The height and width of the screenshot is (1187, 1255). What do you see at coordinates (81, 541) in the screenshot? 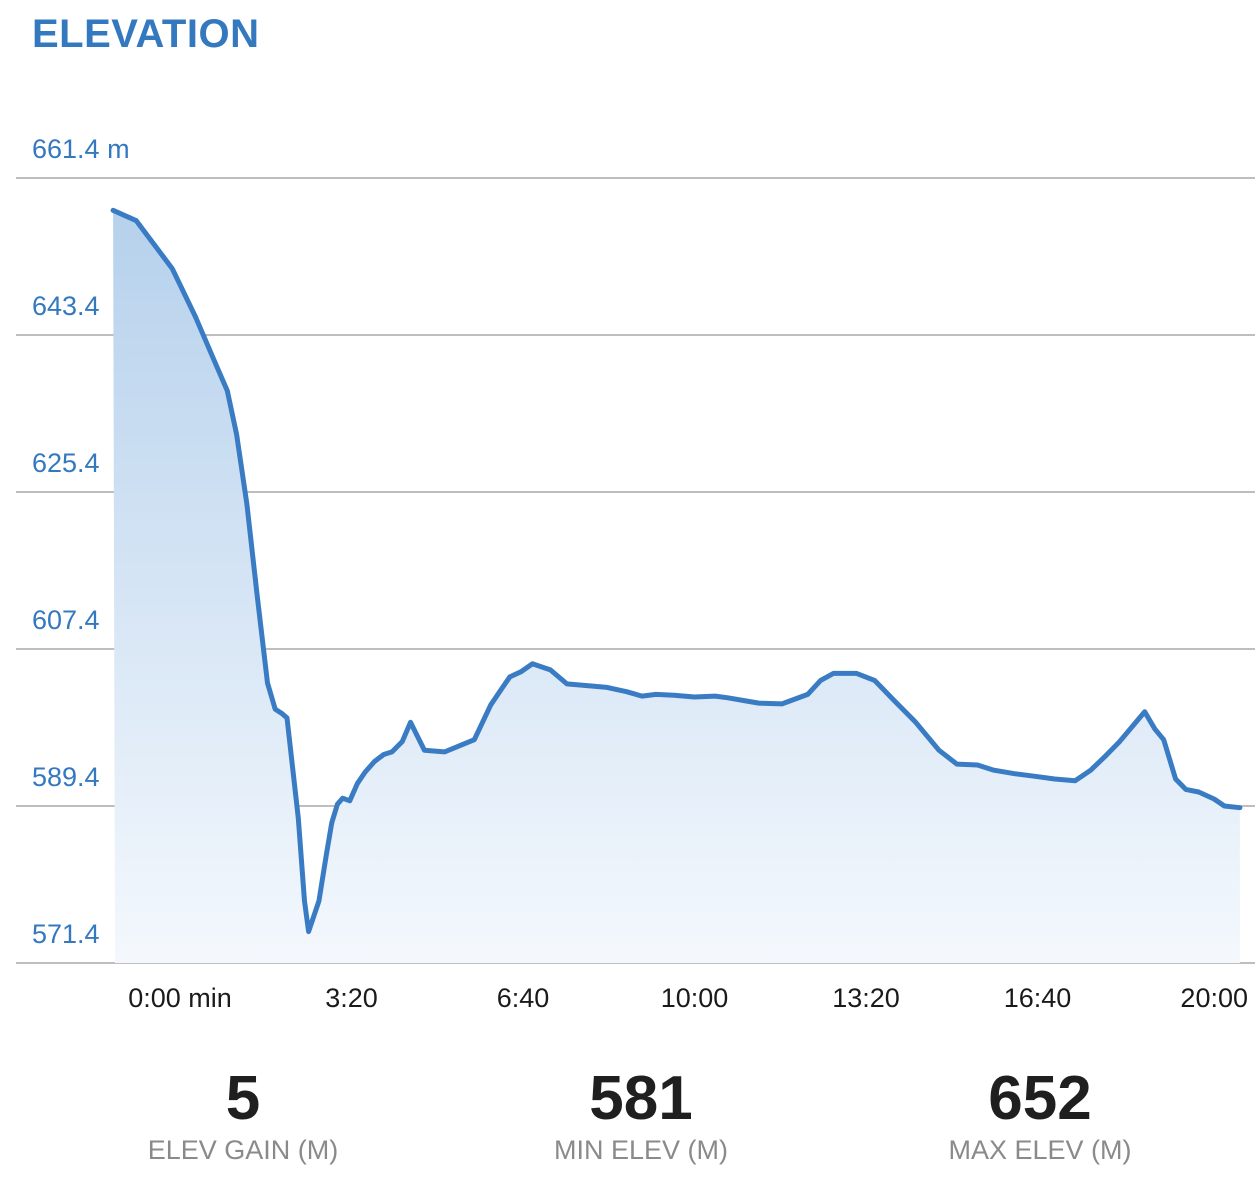
I see `y-axis-ticks: 661.4 m 643.4 625.4 607.4 589.4 571.4` at bounding box center [81, 541].